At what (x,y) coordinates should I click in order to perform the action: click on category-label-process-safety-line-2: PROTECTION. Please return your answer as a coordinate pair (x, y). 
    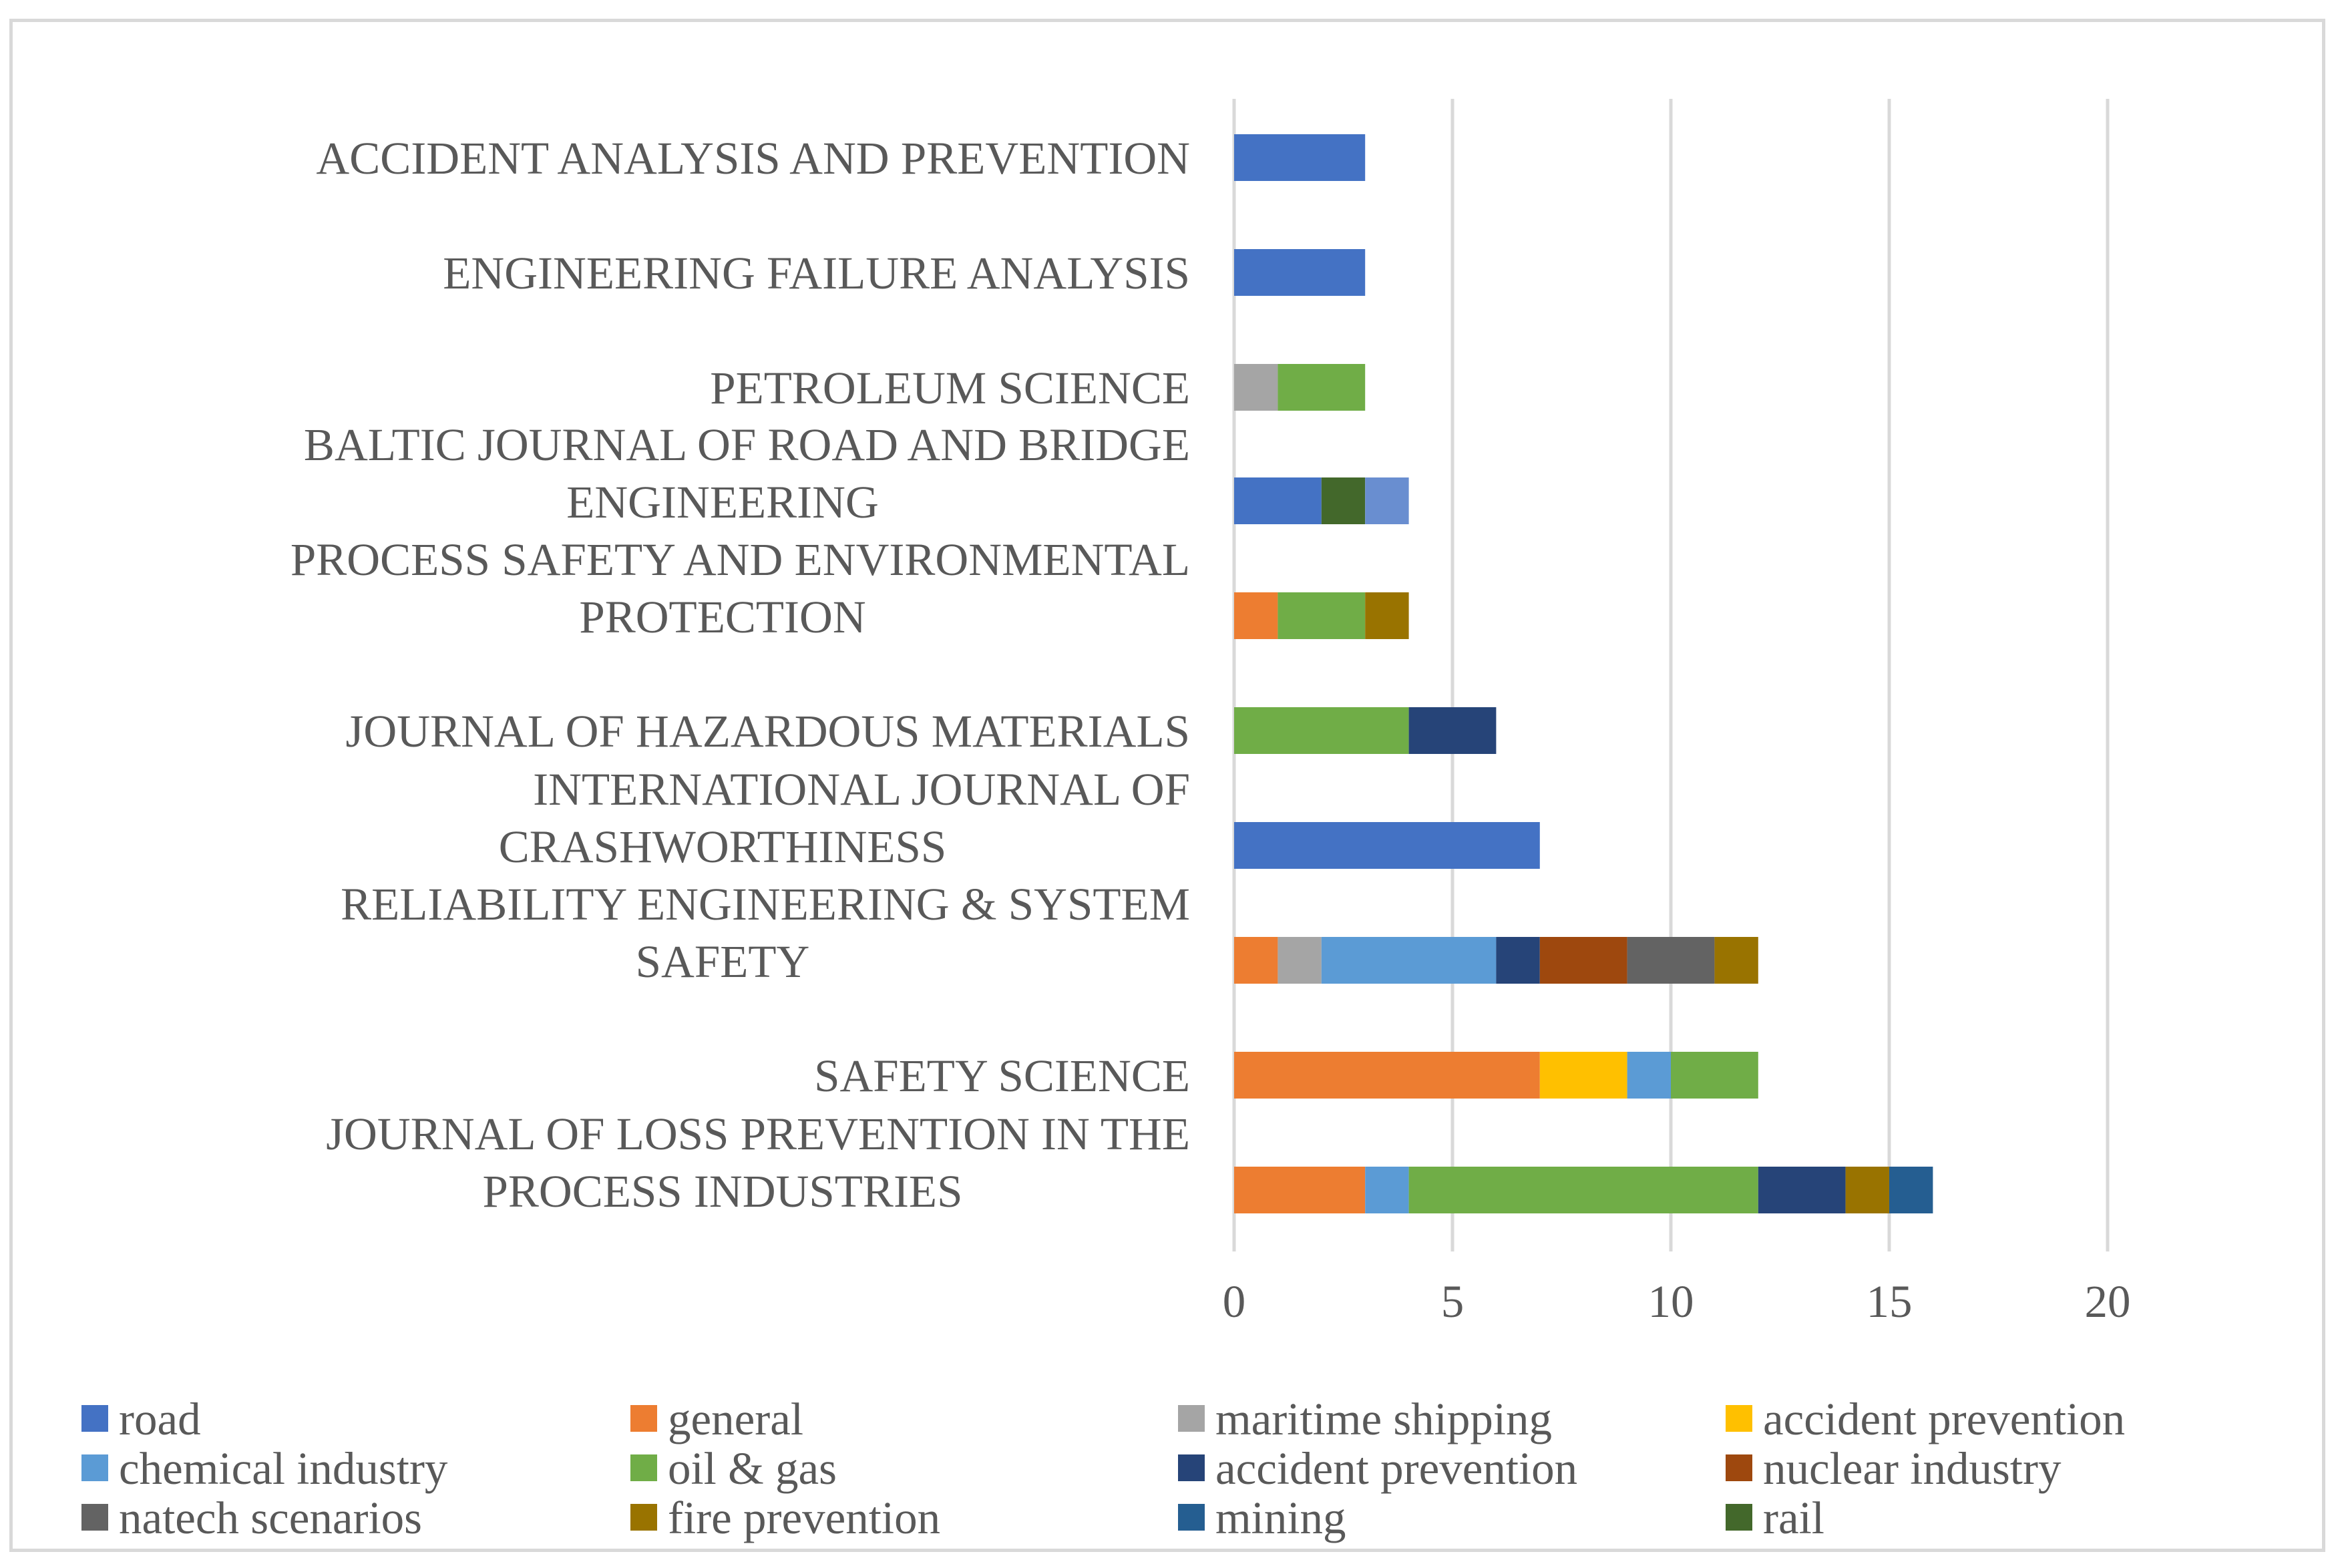
    Looking at the image, I should click on (722, 617).